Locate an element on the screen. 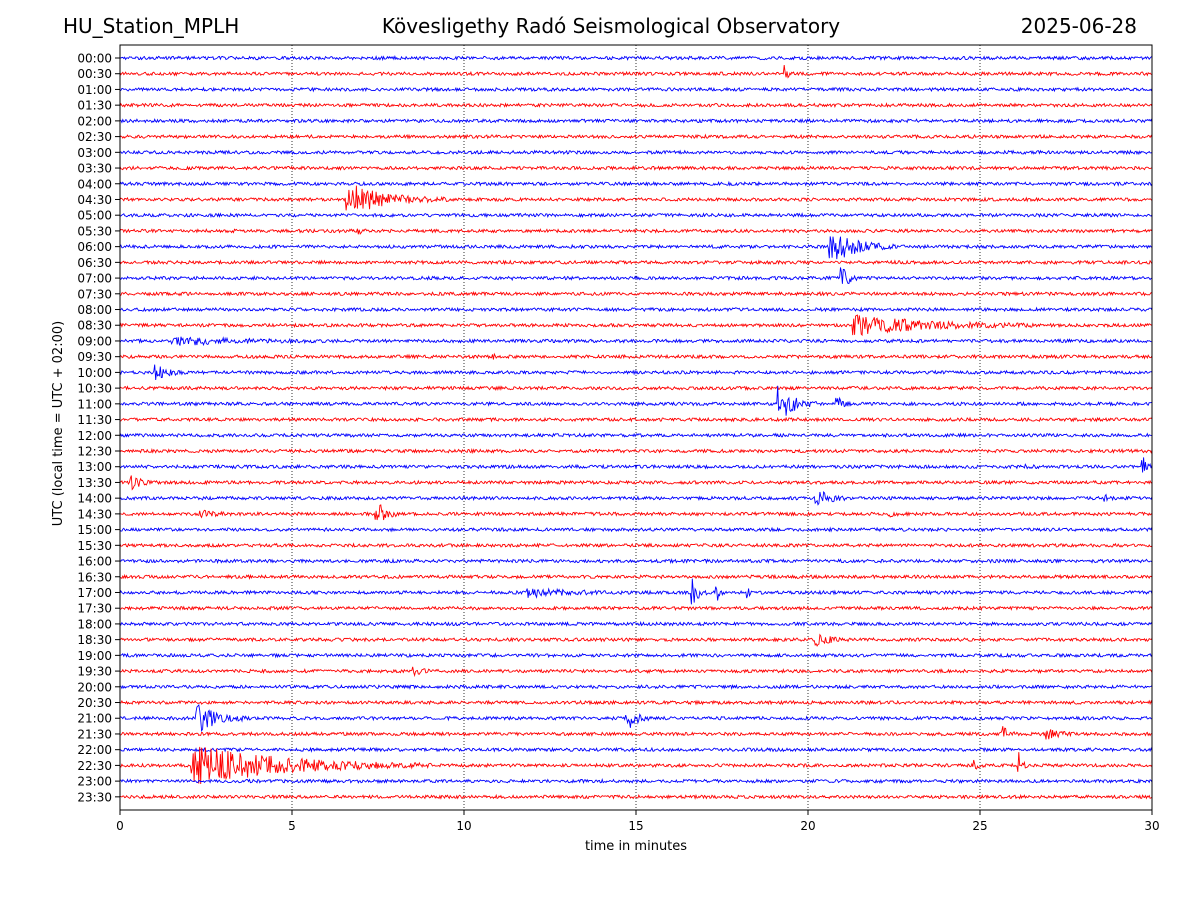 This screenshot has height=900, width=1200. y-tick-label: 00:00 is located at coordinates (94, 59).